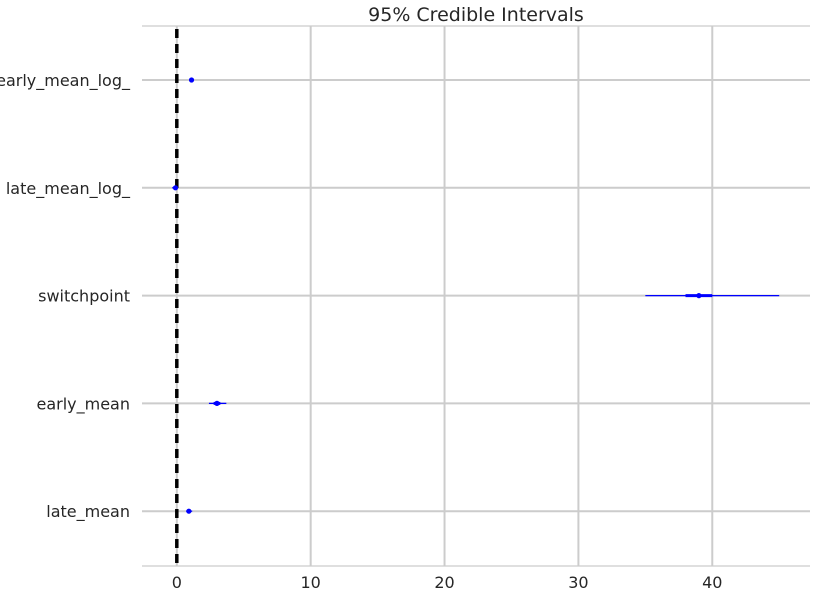  I want to click on x-tick-label: 10, so click(310, 582).